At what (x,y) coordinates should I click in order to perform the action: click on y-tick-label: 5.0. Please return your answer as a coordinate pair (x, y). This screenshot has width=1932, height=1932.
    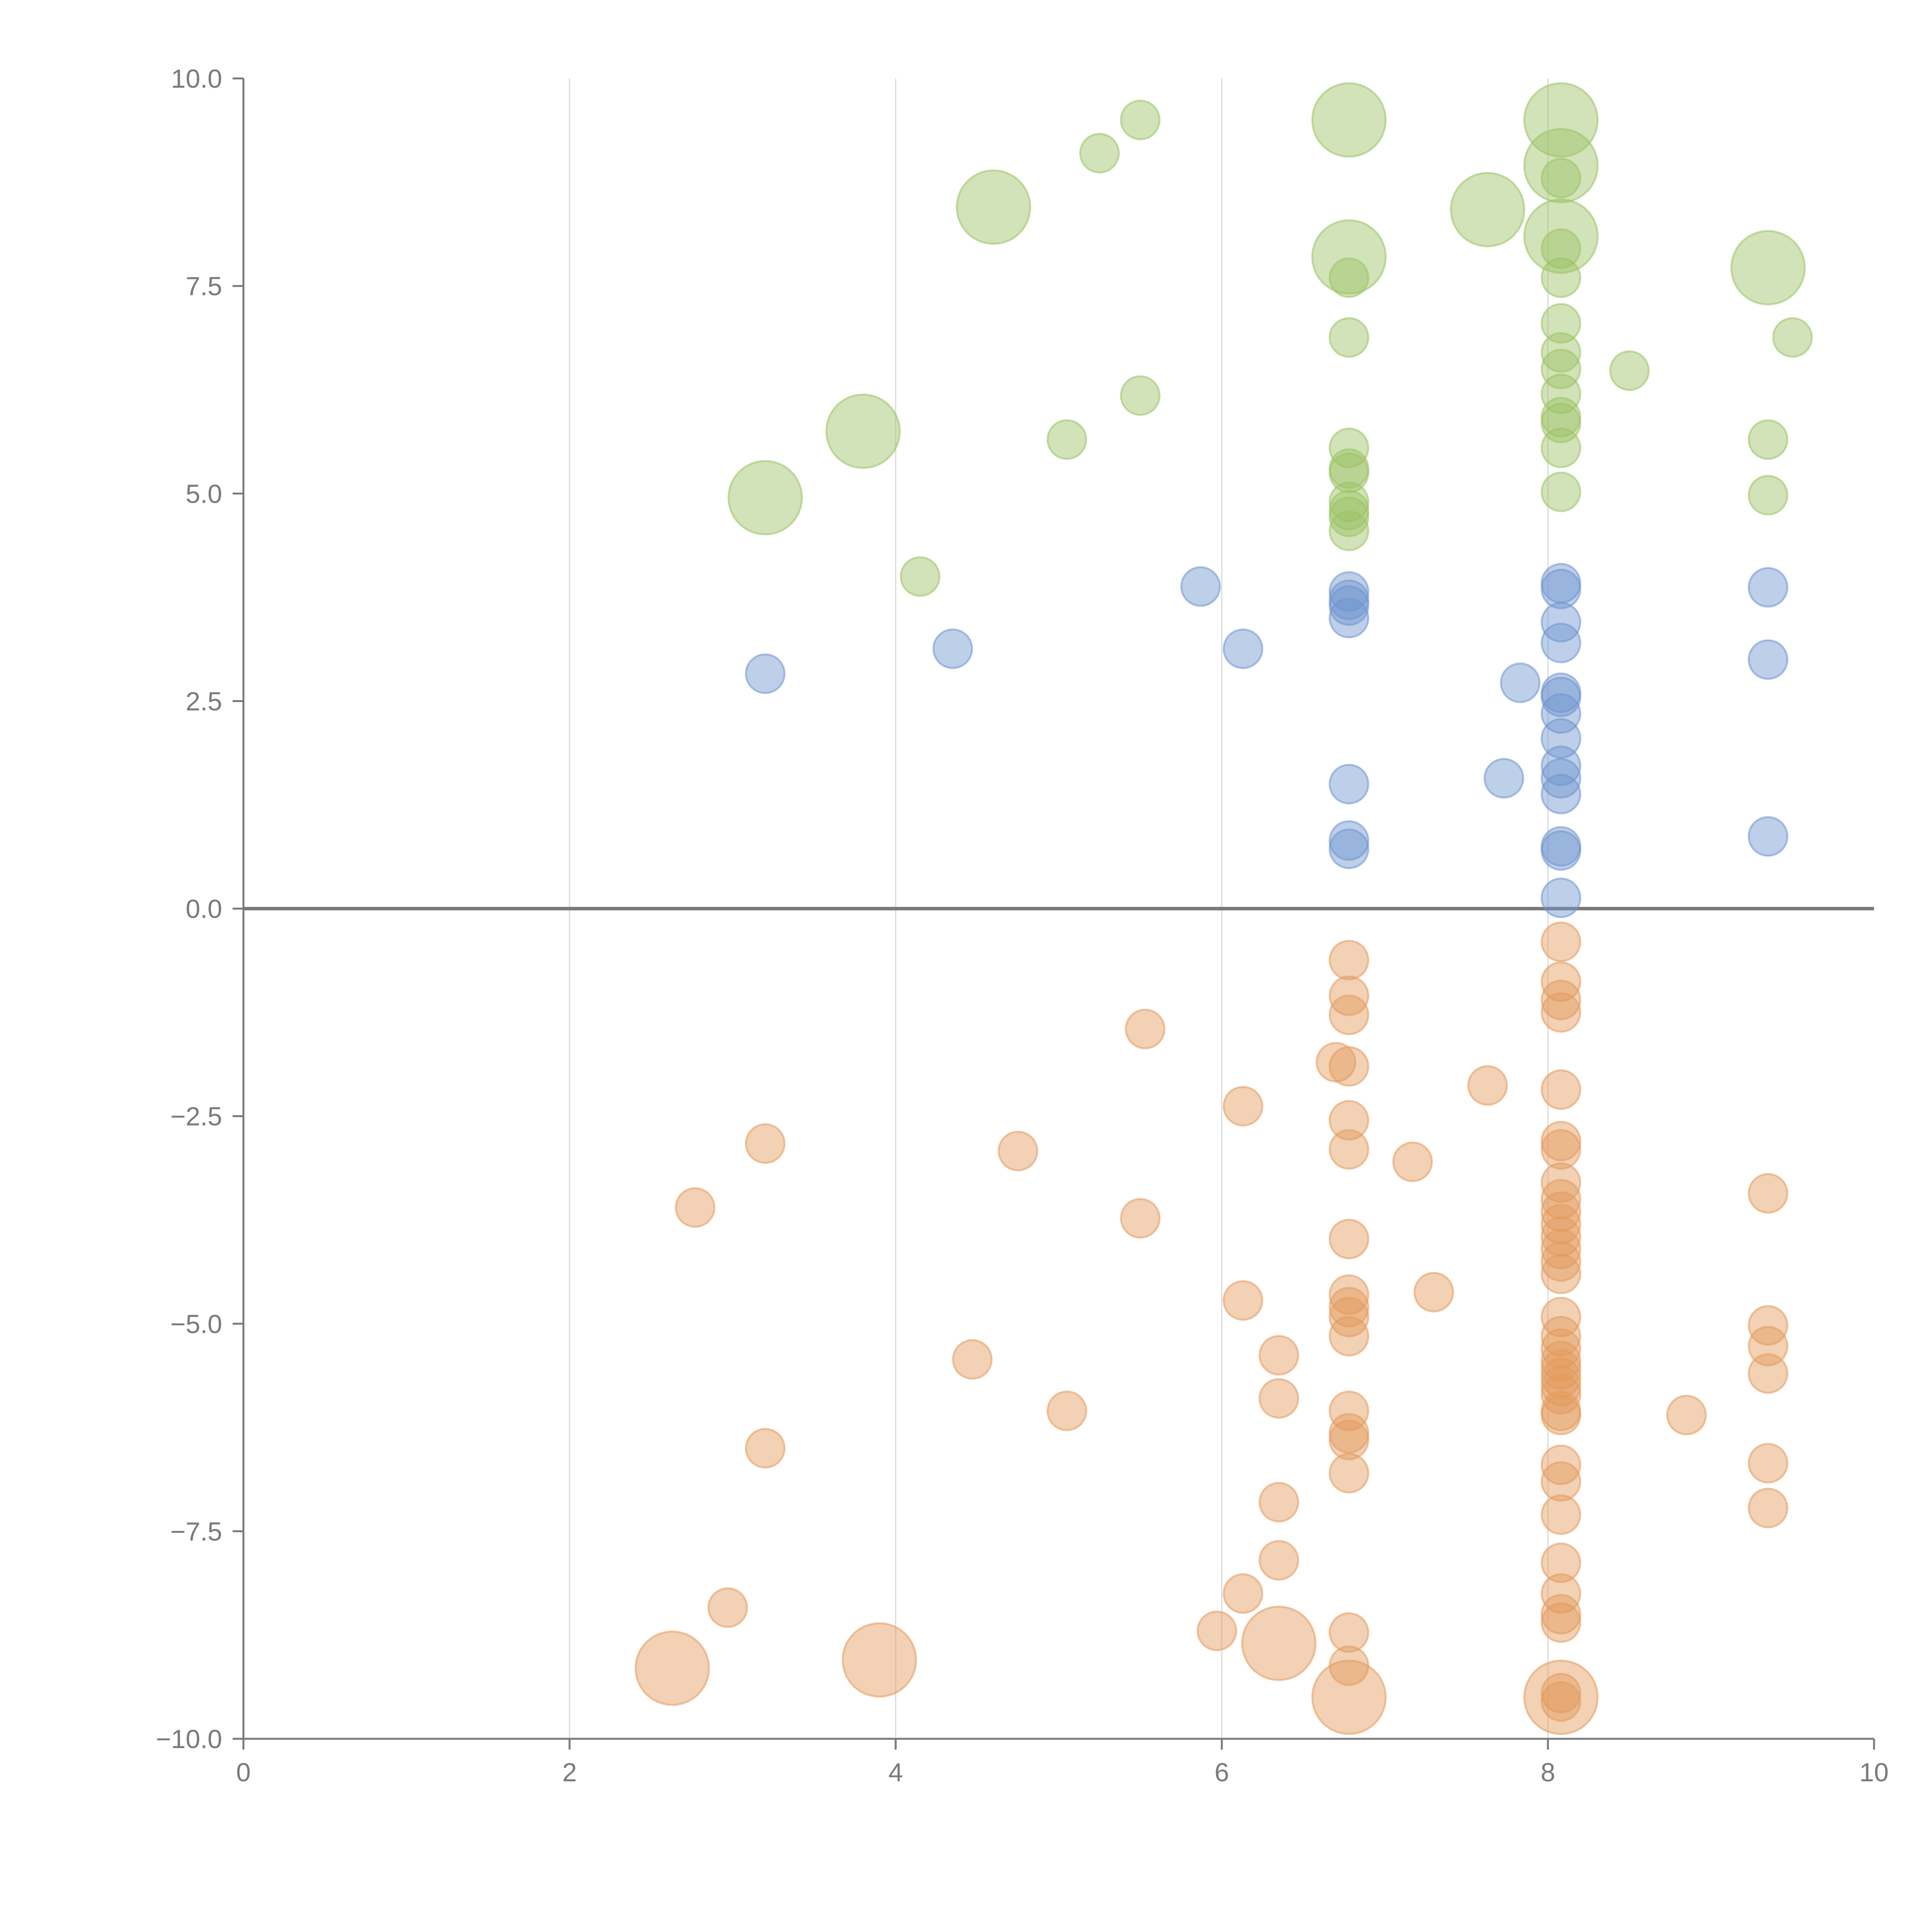
    Looking at the image, I should click on (204, 494).